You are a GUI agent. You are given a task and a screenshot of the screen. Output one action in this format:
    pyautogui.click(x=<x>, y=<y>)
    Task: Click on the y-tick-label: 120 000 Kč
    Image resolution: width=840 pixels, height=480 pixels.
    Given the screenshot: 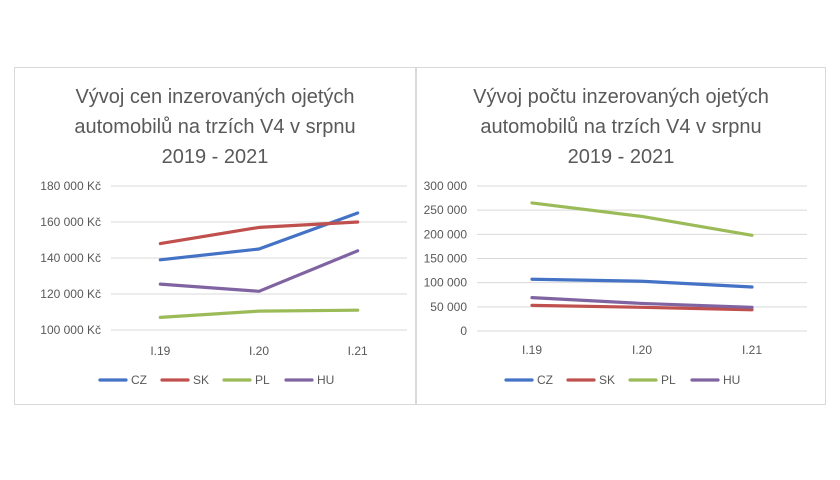 What is the action you would take?
    pyautogui.click(x=70, y=294)
    